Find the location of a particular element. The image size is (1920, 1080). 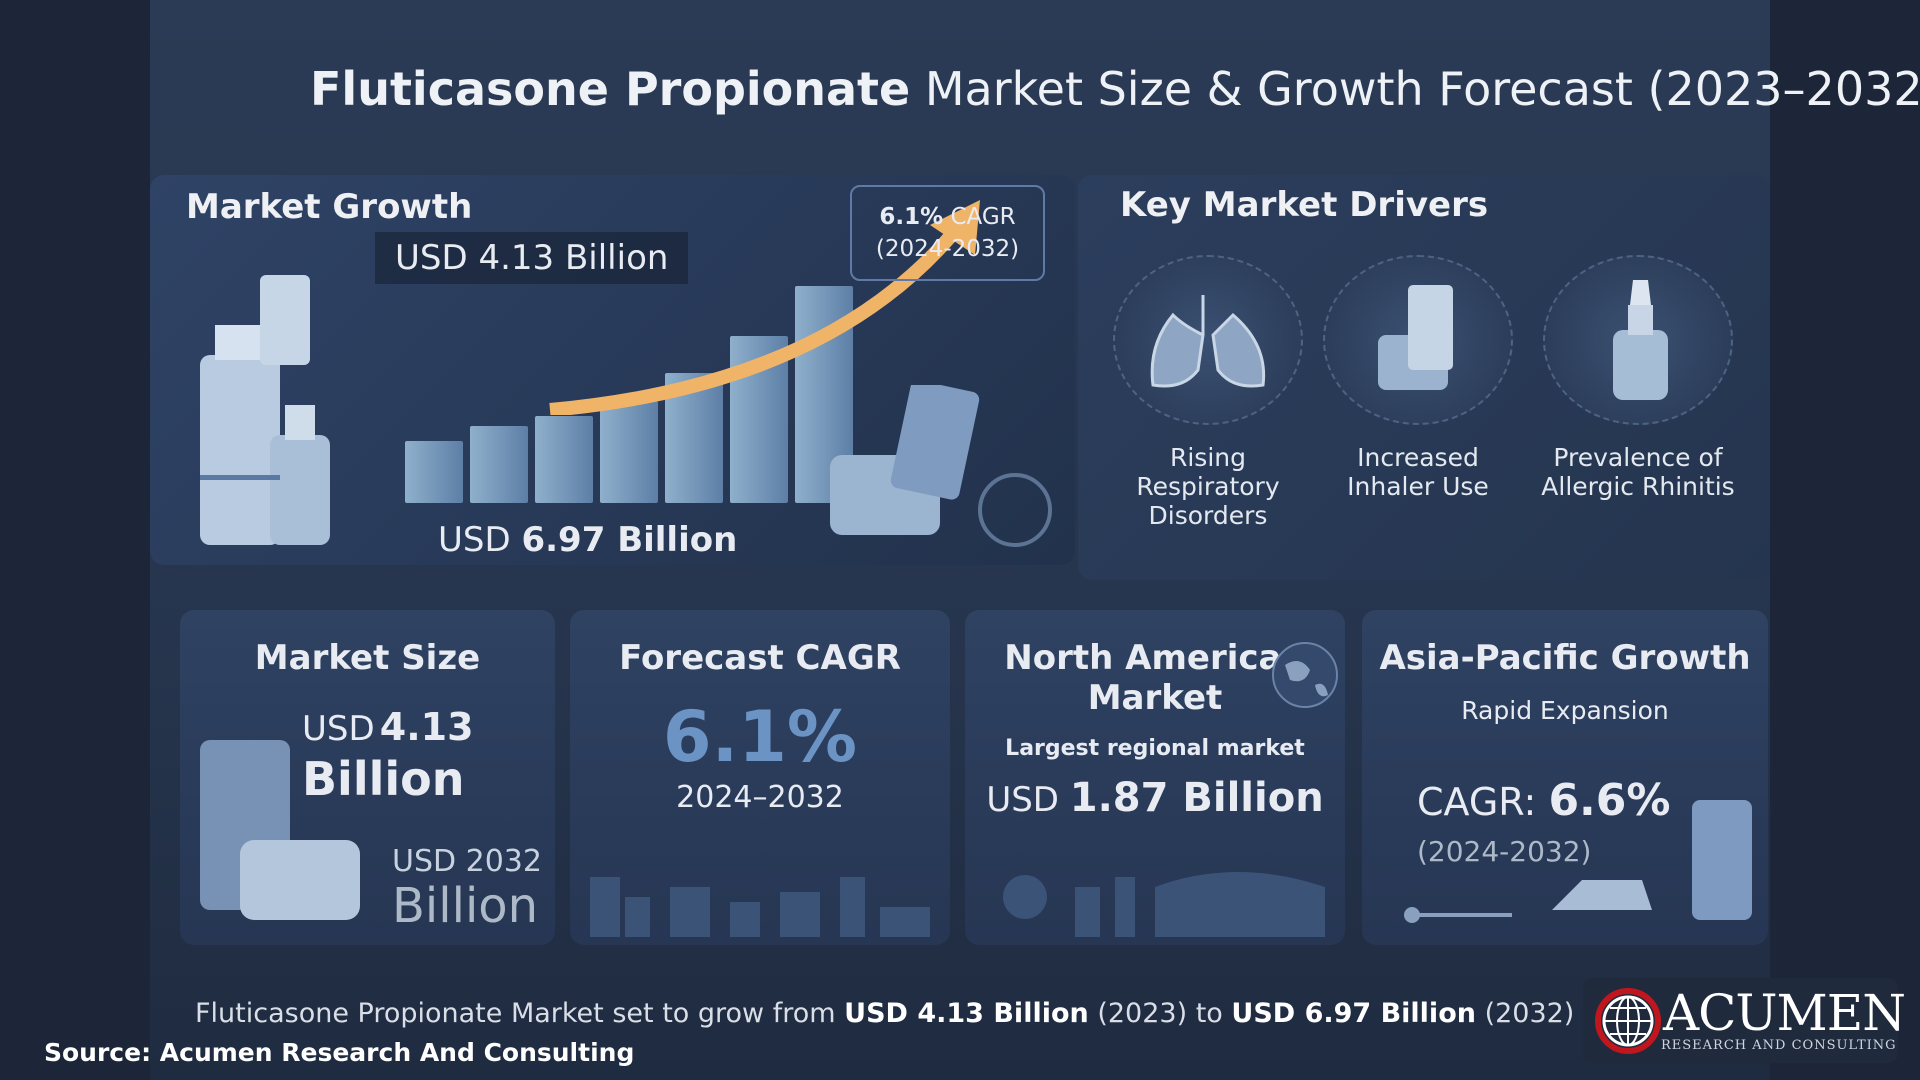

asia-pacific-subtitle: Rapid Expansion is located at coordinates (1565, 710).